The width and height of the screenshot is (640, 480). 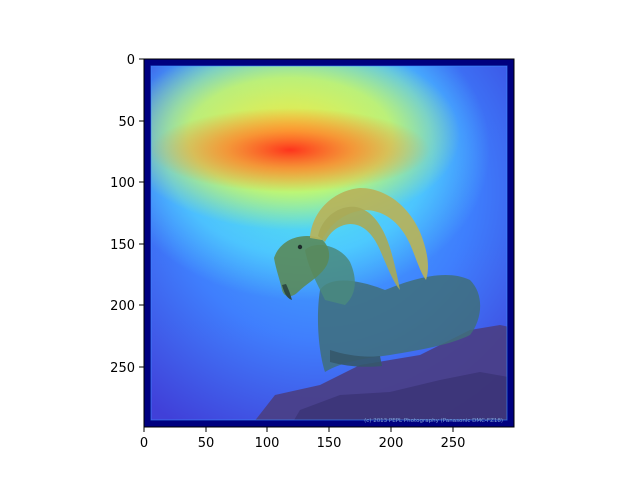 I want to click on rock-lower, so click(x=402, y=399).